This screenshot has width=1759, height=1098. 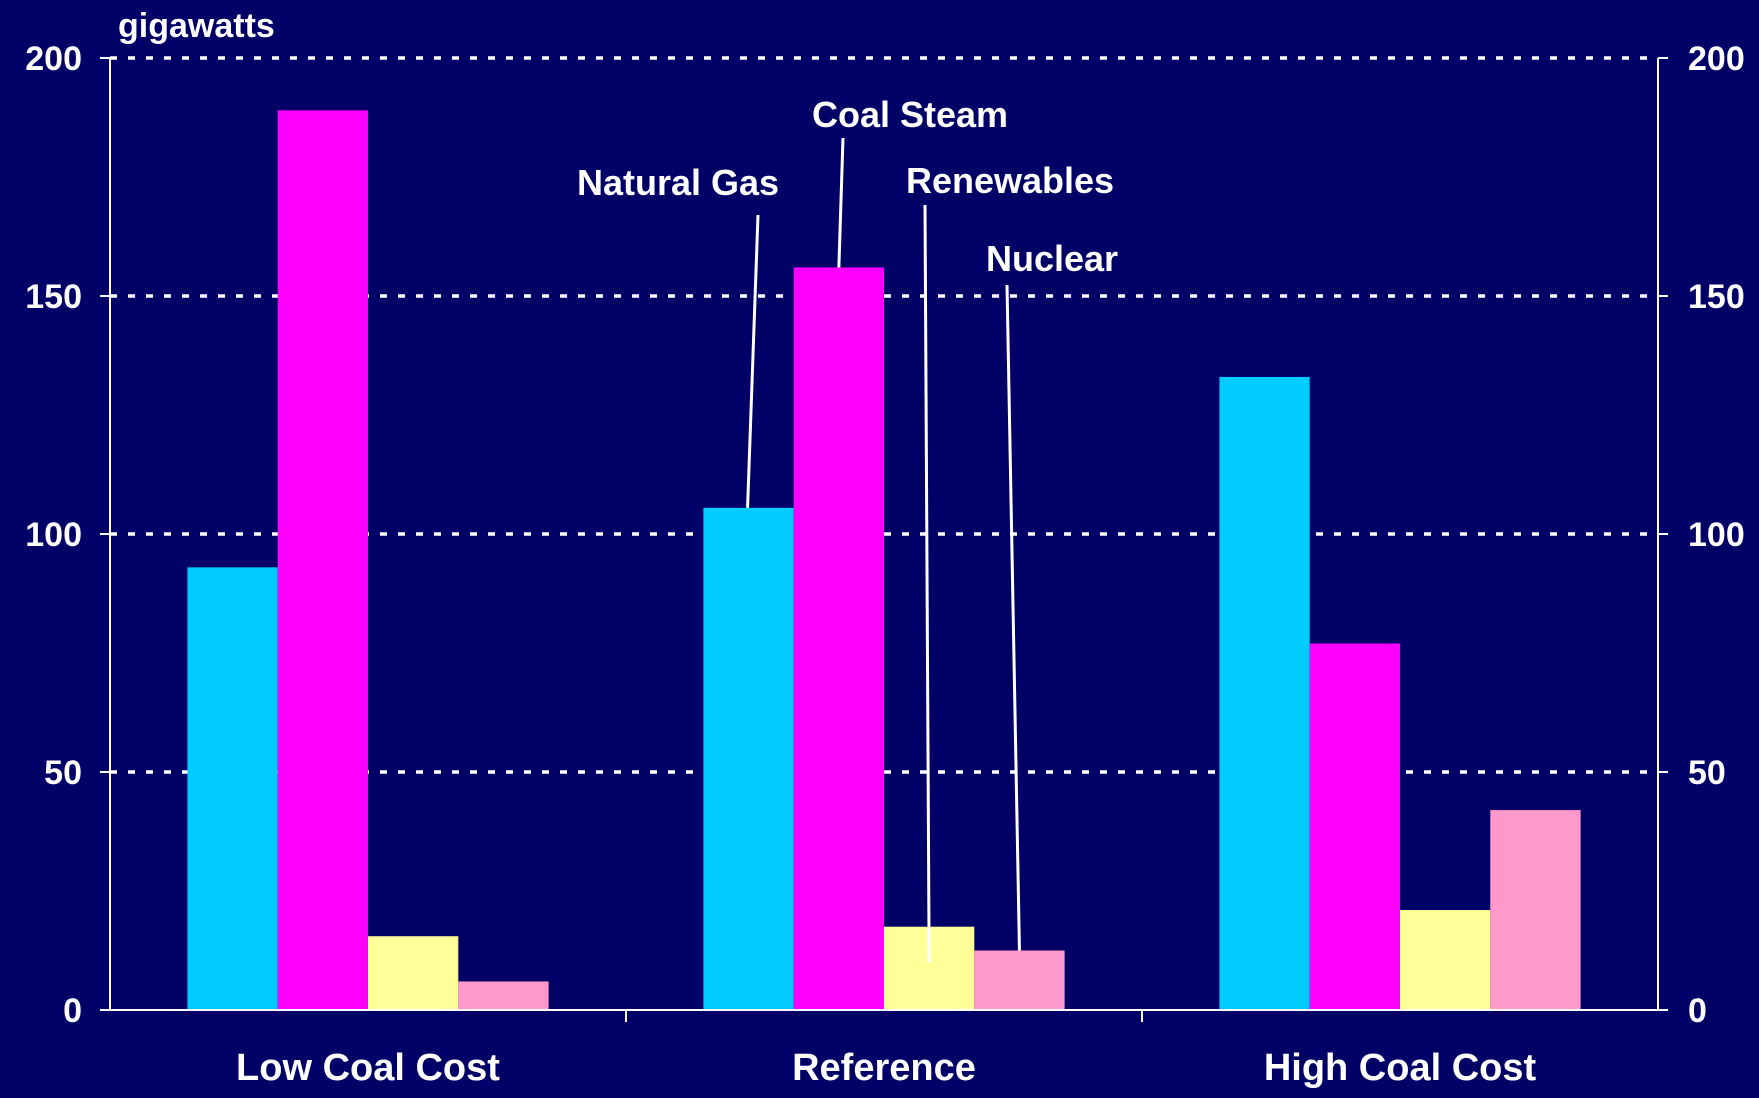 I want to click on y-tick-label-right: 0, so click(x=1697, y=1011).